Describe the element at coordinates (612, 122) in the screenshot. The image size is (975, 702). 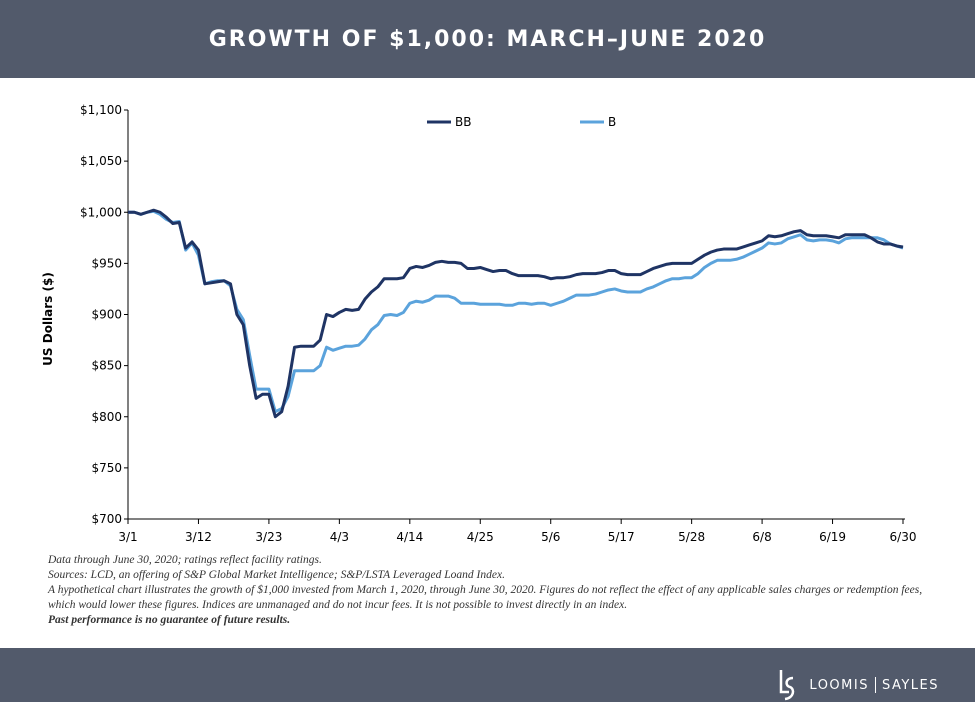
I see `legend-label: B` at that location.